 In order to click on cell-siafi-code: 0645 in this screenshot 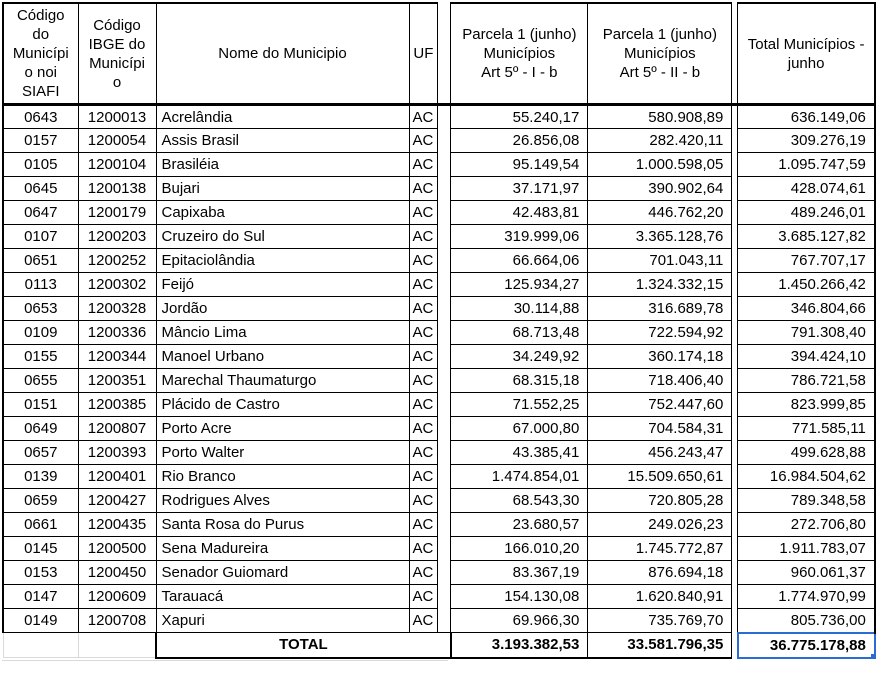, I will do `click(40, 188)`.